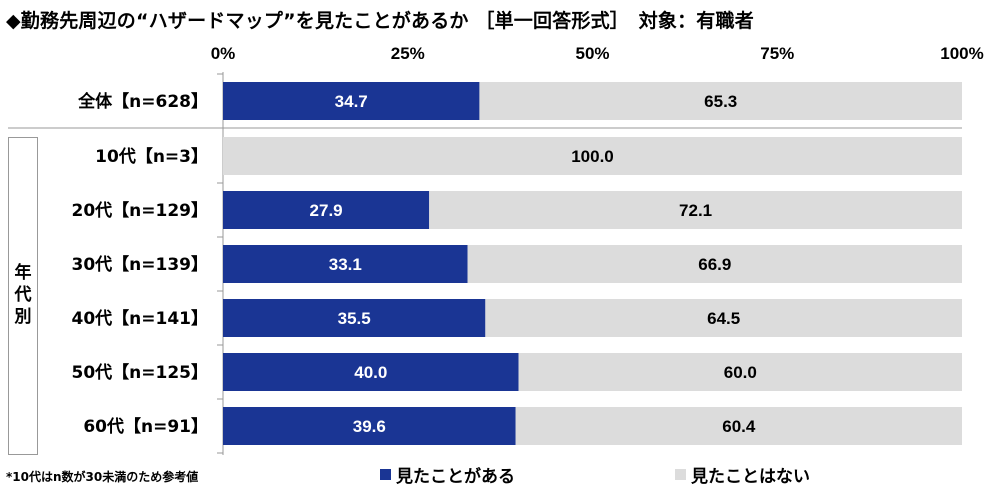 This screenshot has width=1000, height=493. I want to click on row-label: 10代【n=3】, so click(151, 156).